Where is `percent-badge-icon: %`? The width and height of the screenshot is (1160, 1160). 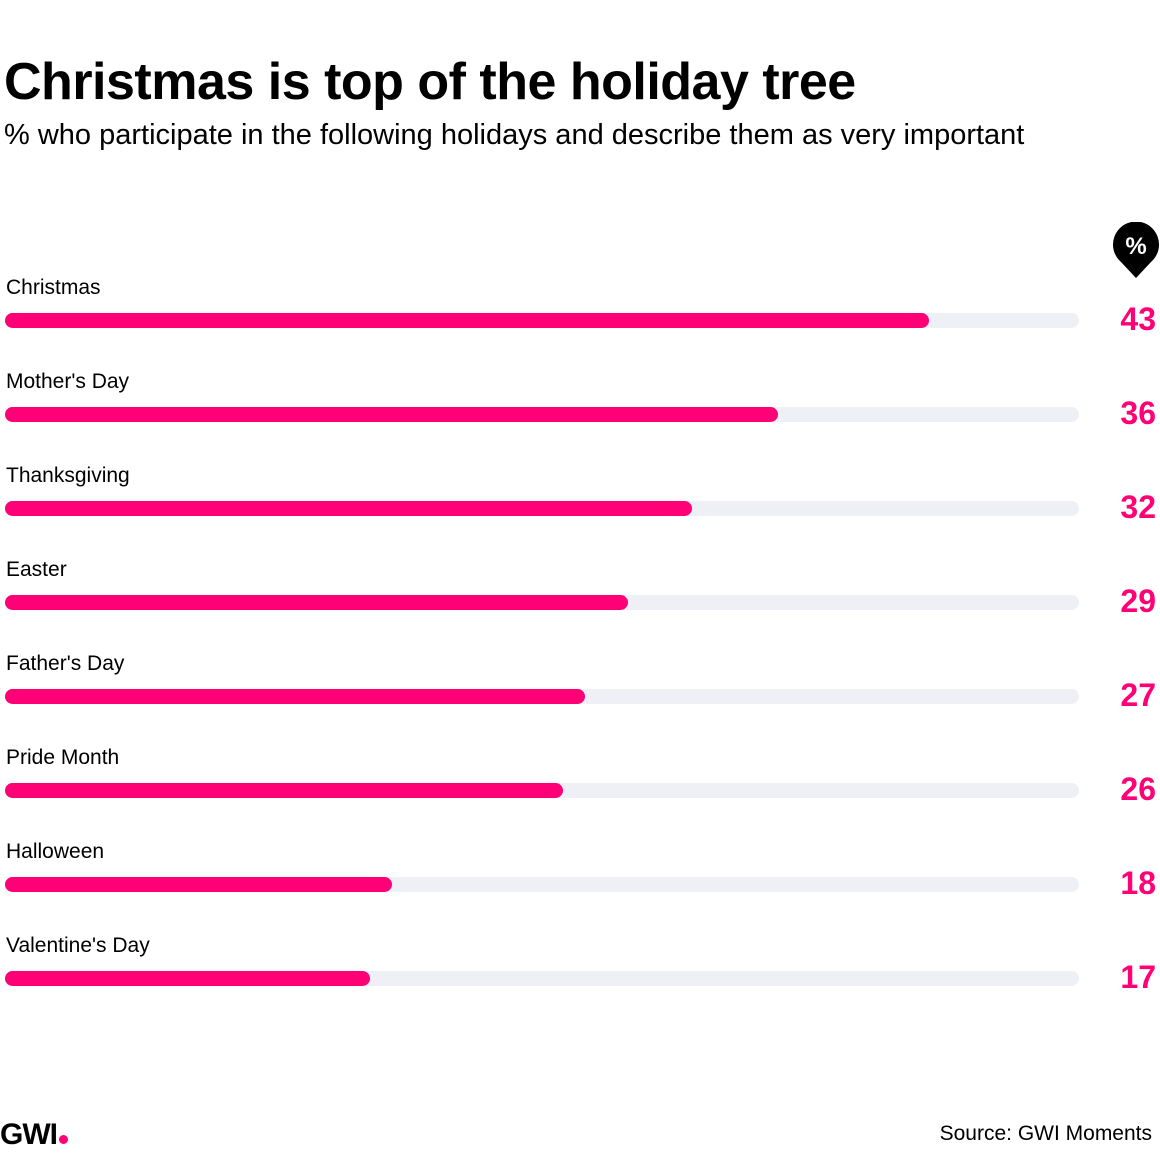
percent-badge-icon: % is located at coordinates (1136, 250).